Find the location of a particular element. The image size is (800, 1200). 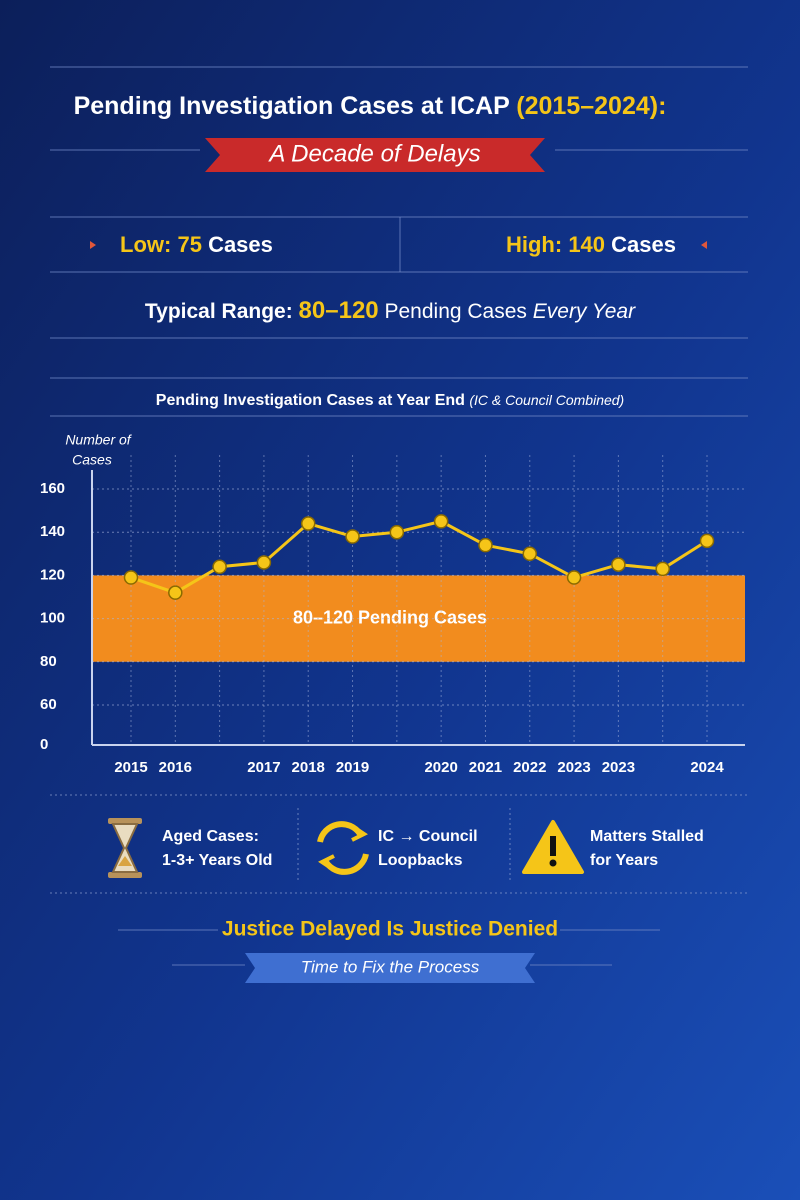

high-stat: High: 140 Cases is located at coordinates (591, 244).